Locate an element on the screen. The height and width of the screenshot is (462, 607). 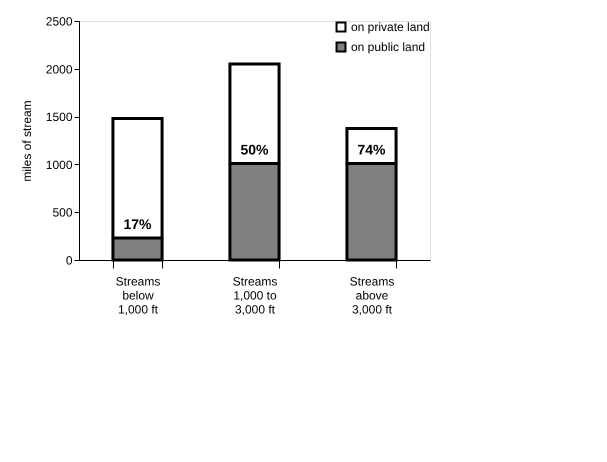
y-tick-label: 1500 is located at coordinates (59, 117).